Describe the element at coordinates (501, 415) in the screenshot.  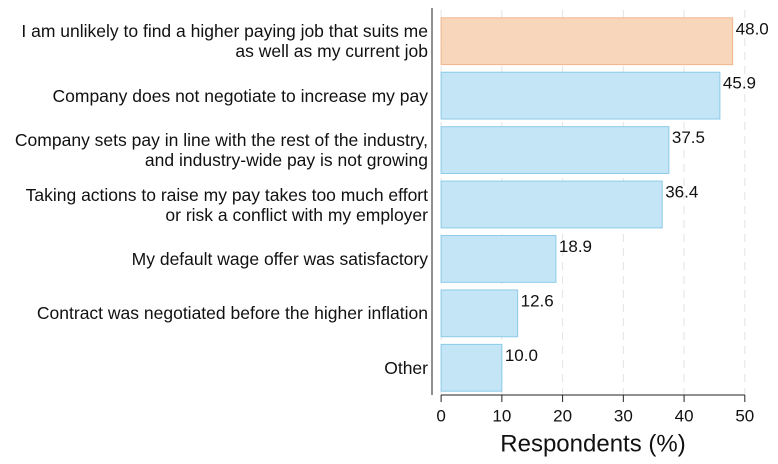
I see `x-tick-label: 10` at that location.